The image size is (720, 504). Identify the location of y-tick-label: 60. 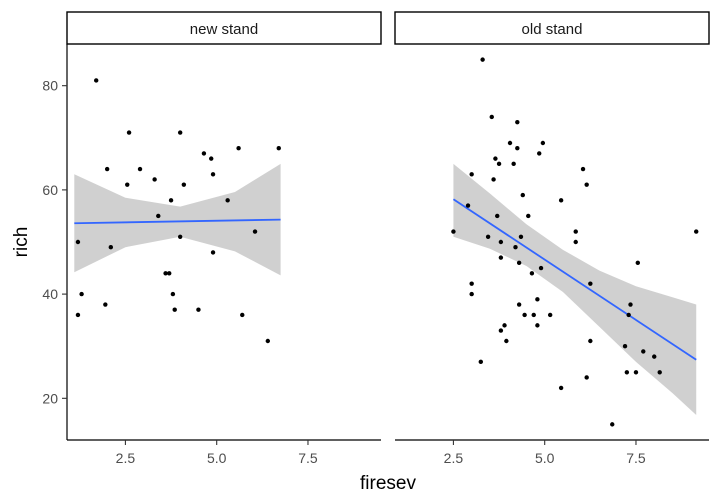
(50, 190).